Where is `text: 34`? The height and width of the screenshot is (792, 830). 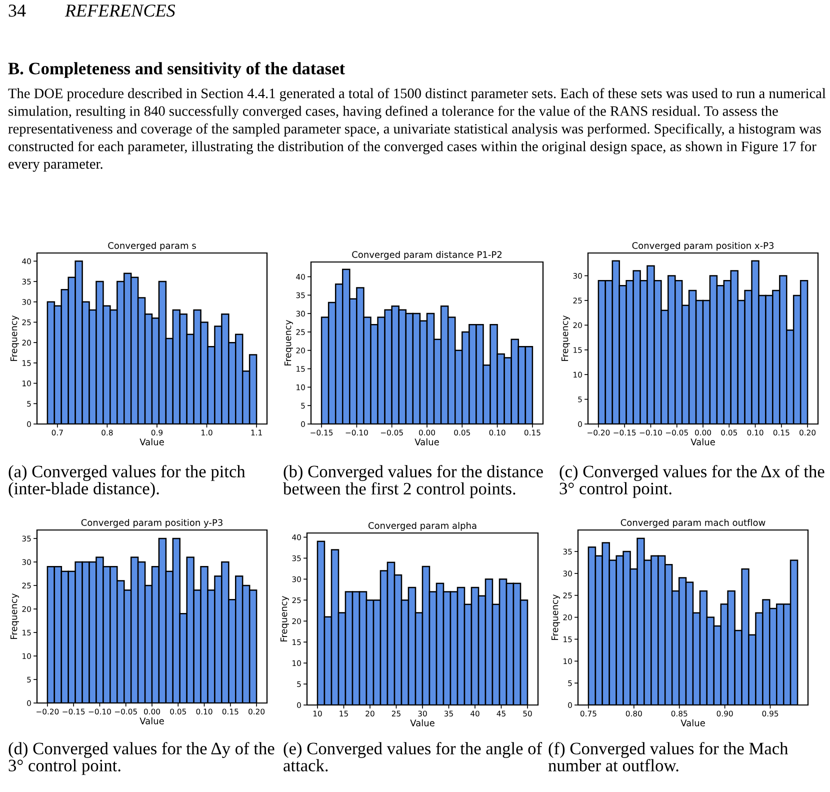 text: 34 is located at coordinates (17, 10).